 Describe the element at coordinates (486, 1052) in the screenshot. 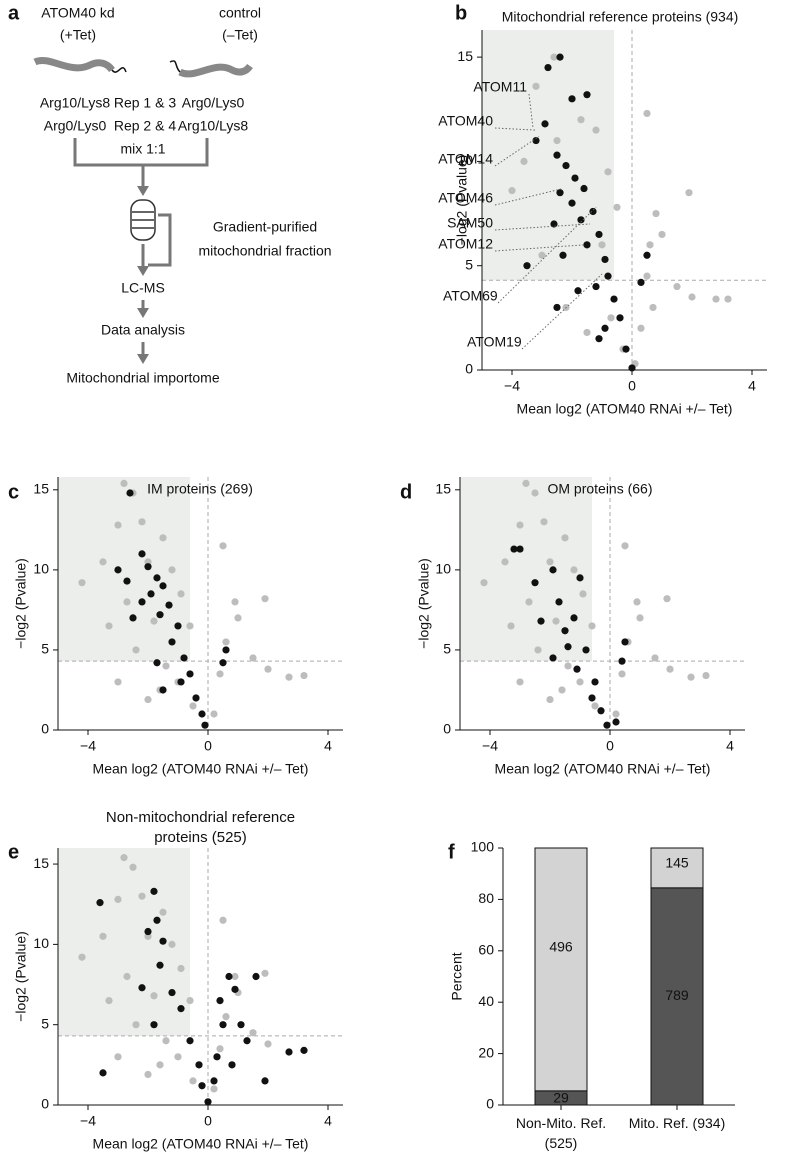

I see `y-tick-label: 20` at that location.